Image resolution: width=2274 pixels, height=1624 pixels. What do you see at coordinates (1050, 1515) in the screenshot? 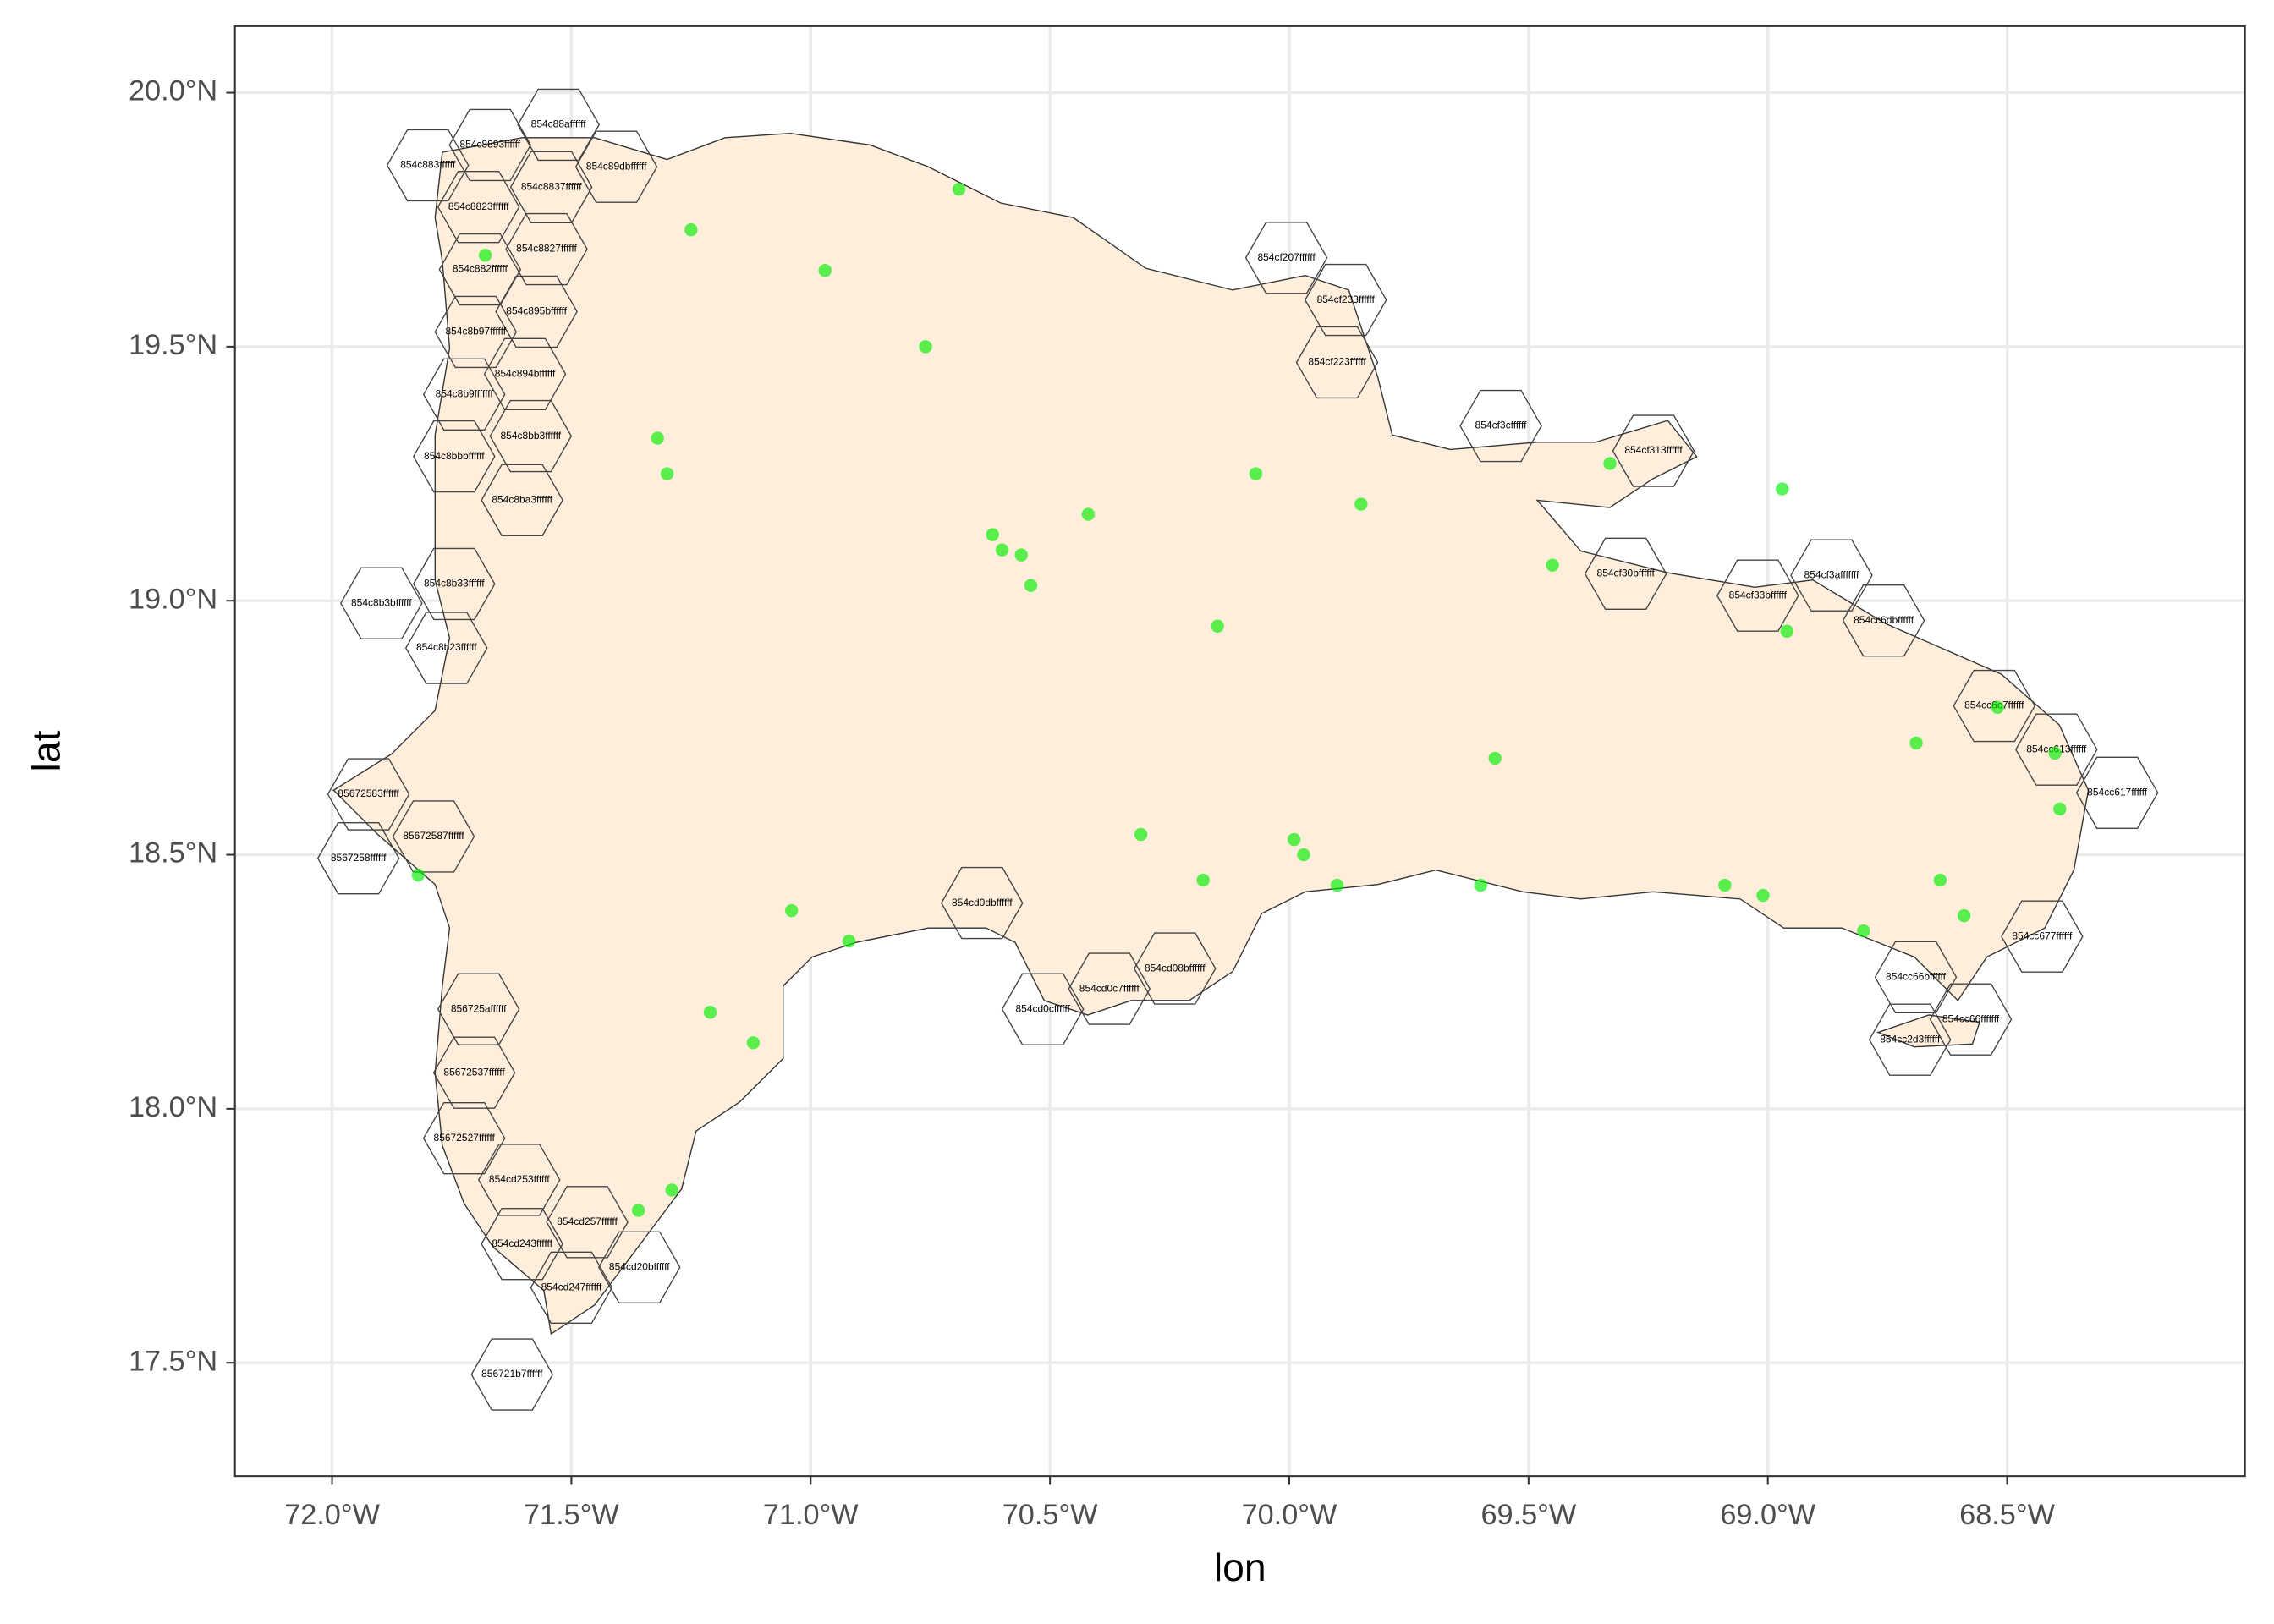
I see `x-tick-label: 70.5°W` at bounding box center [1050, 1515].